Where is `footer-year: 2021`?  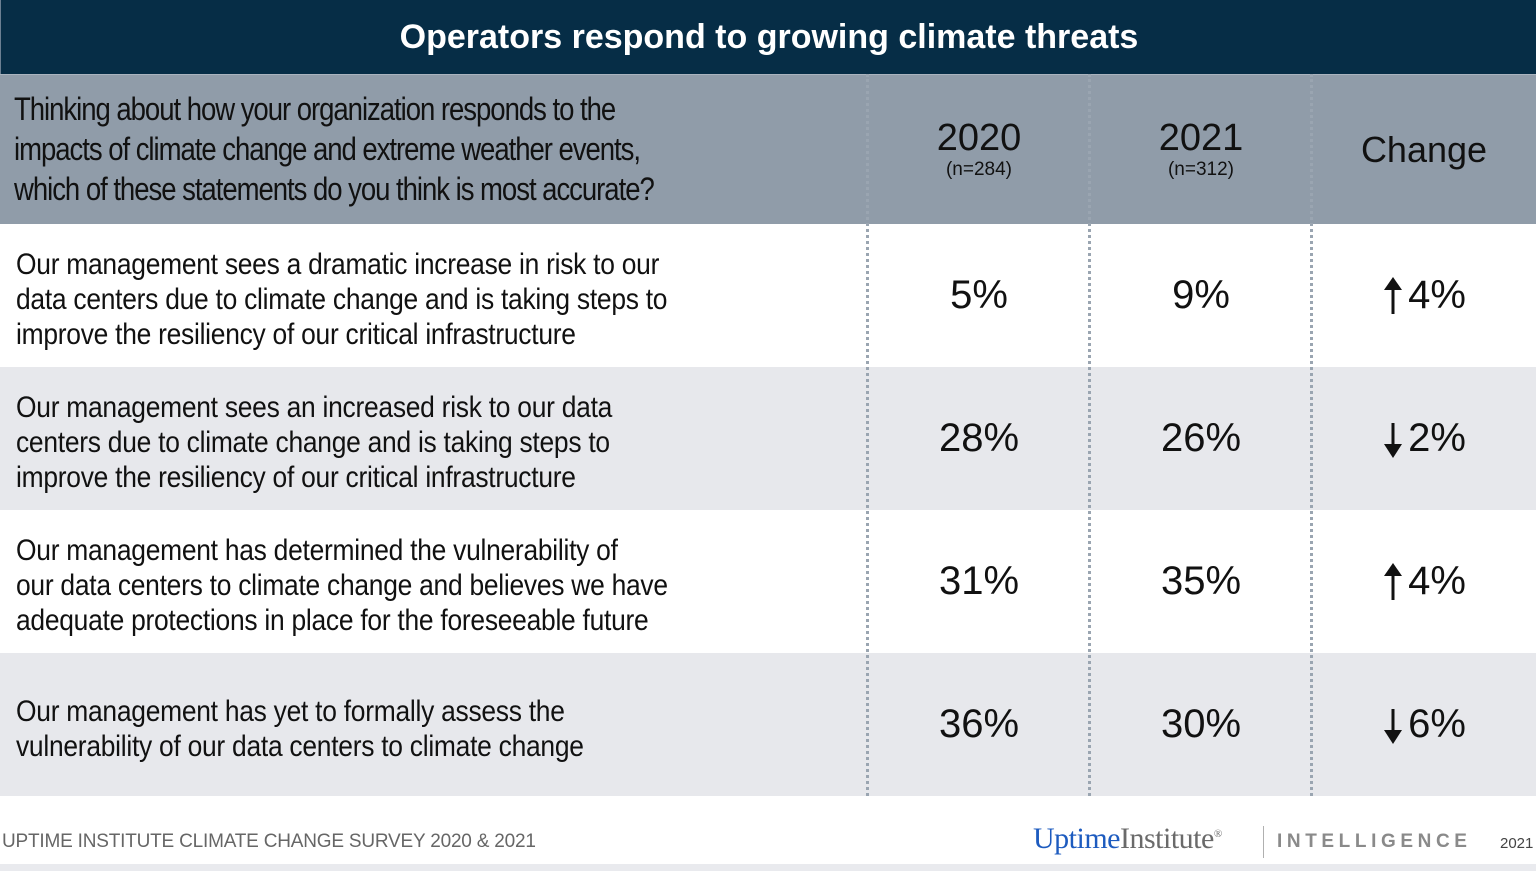 footer-year: 2021 is located at coordinates (1517, 843).